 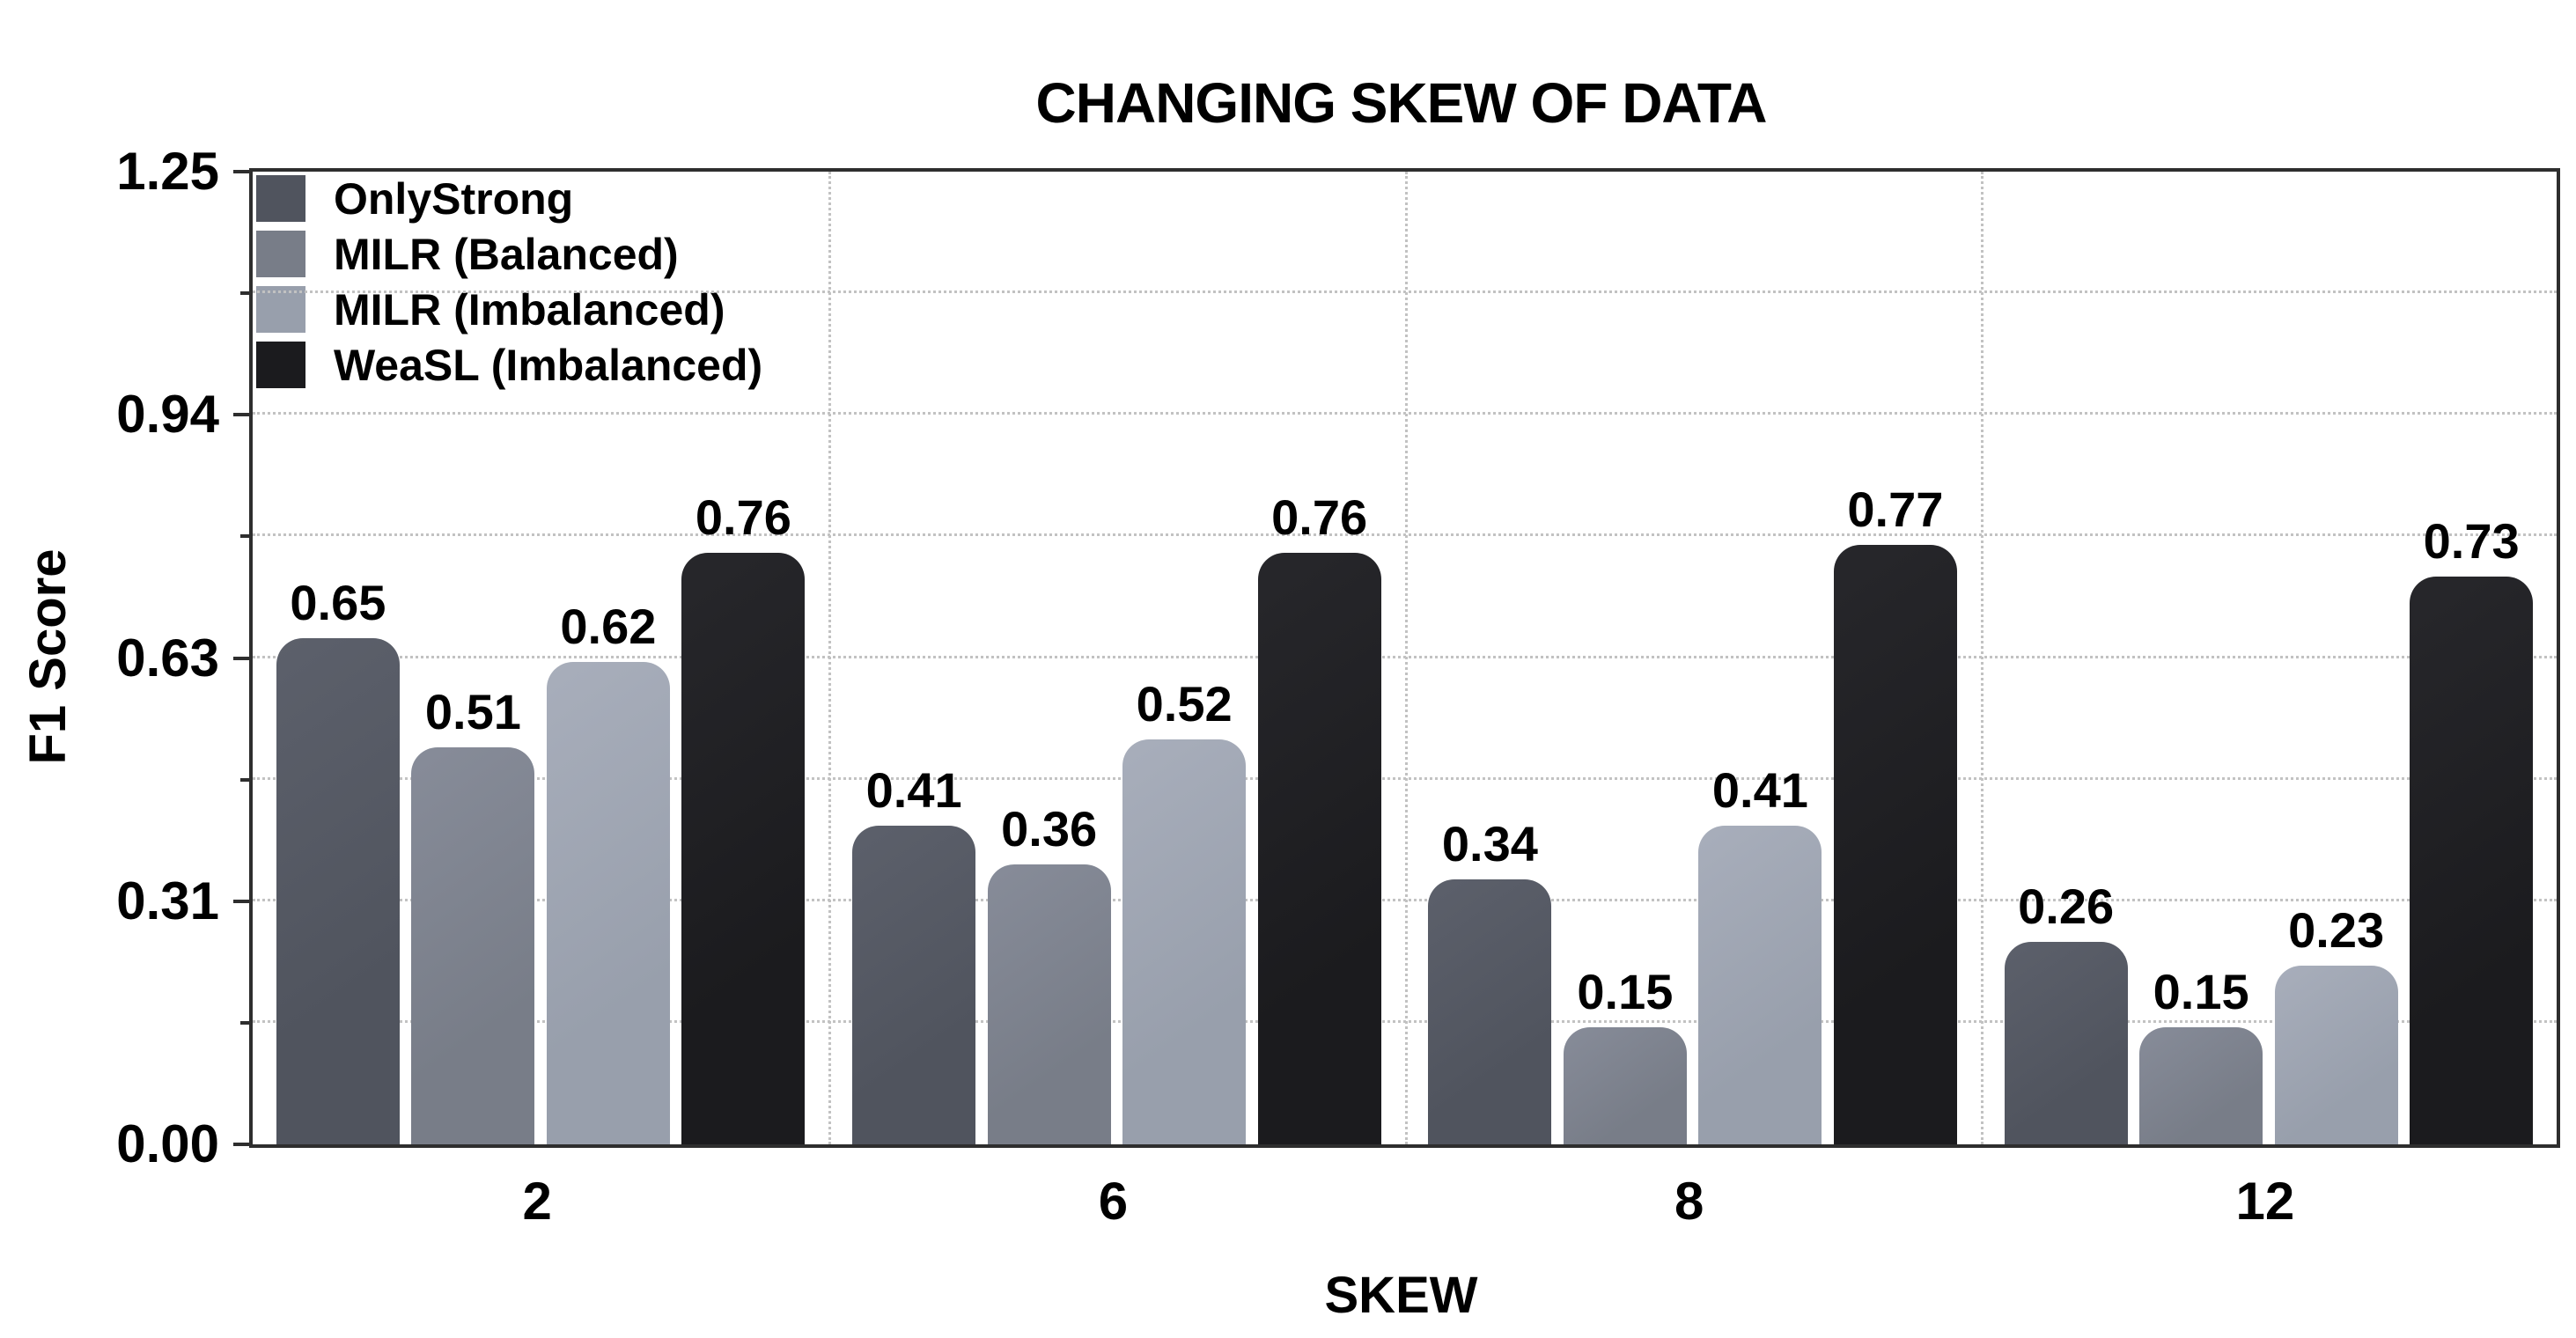 What do you see at coordinates (338, 603) in the screenshot?
I see `bar-value-label: 0.65` at bounding box center [338, 603].